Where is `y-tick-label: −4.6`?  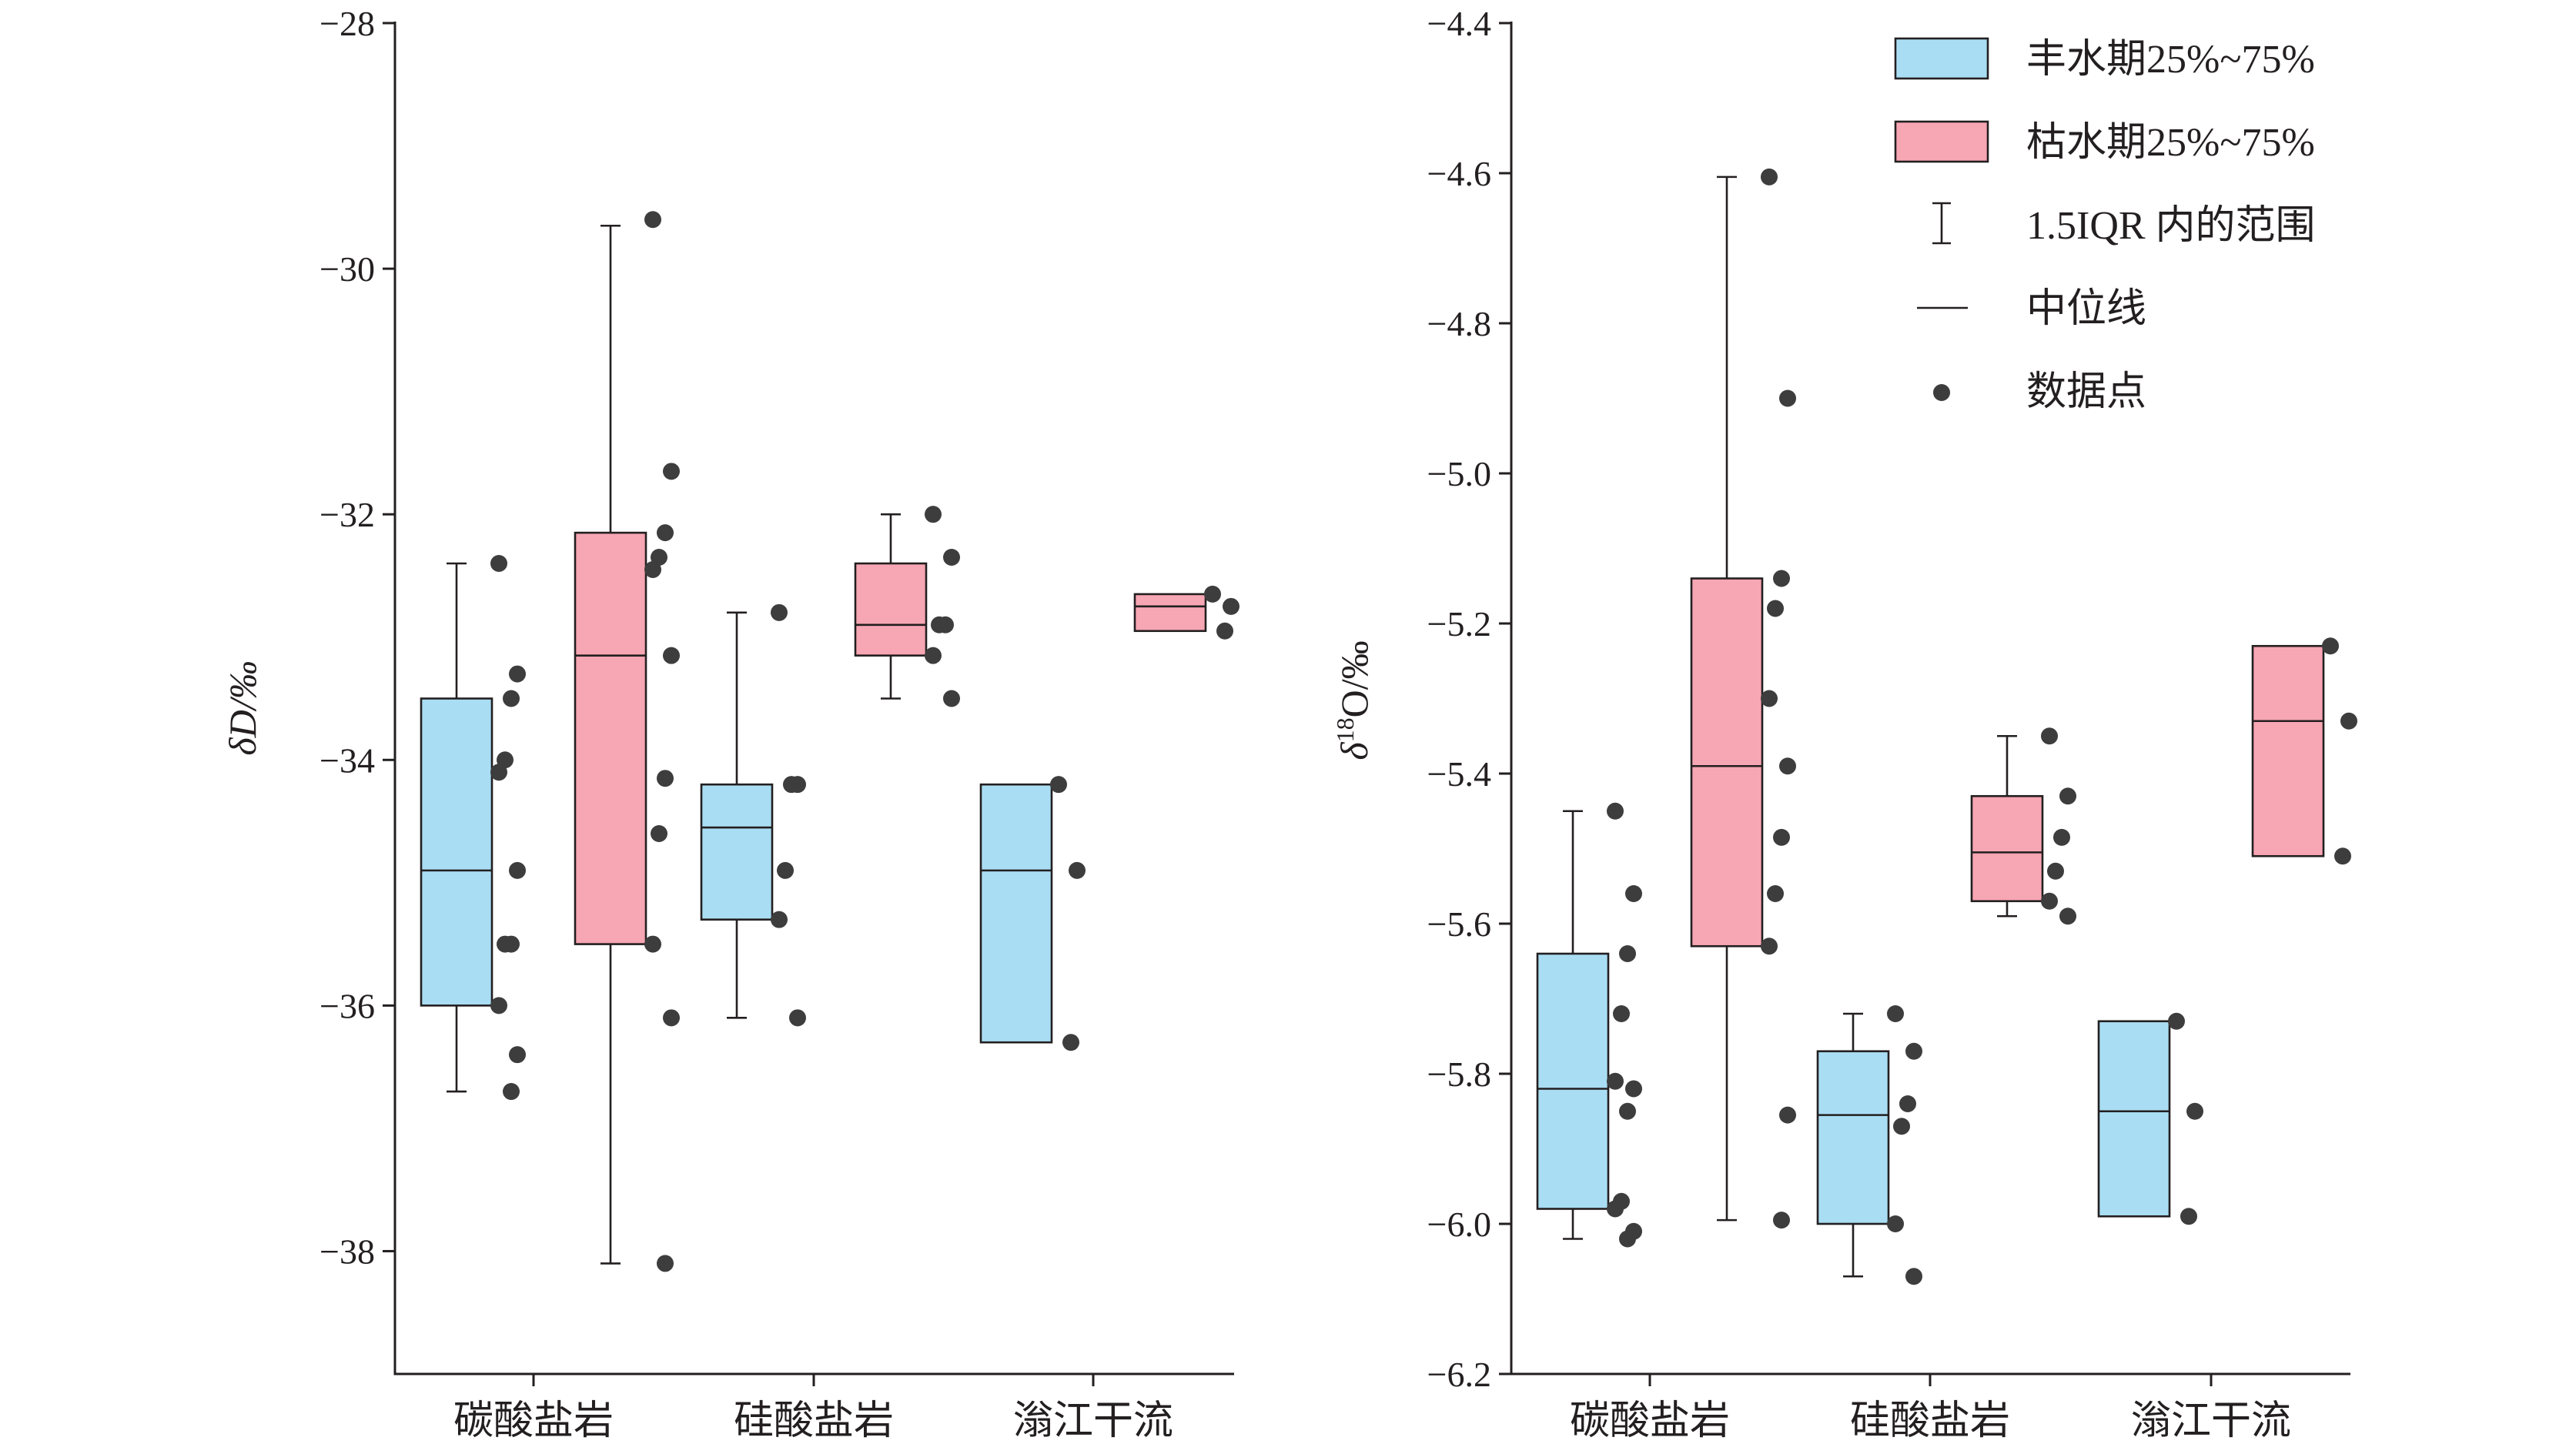
y-tick-label: −4.6 is located at coordinates (1459, 173).